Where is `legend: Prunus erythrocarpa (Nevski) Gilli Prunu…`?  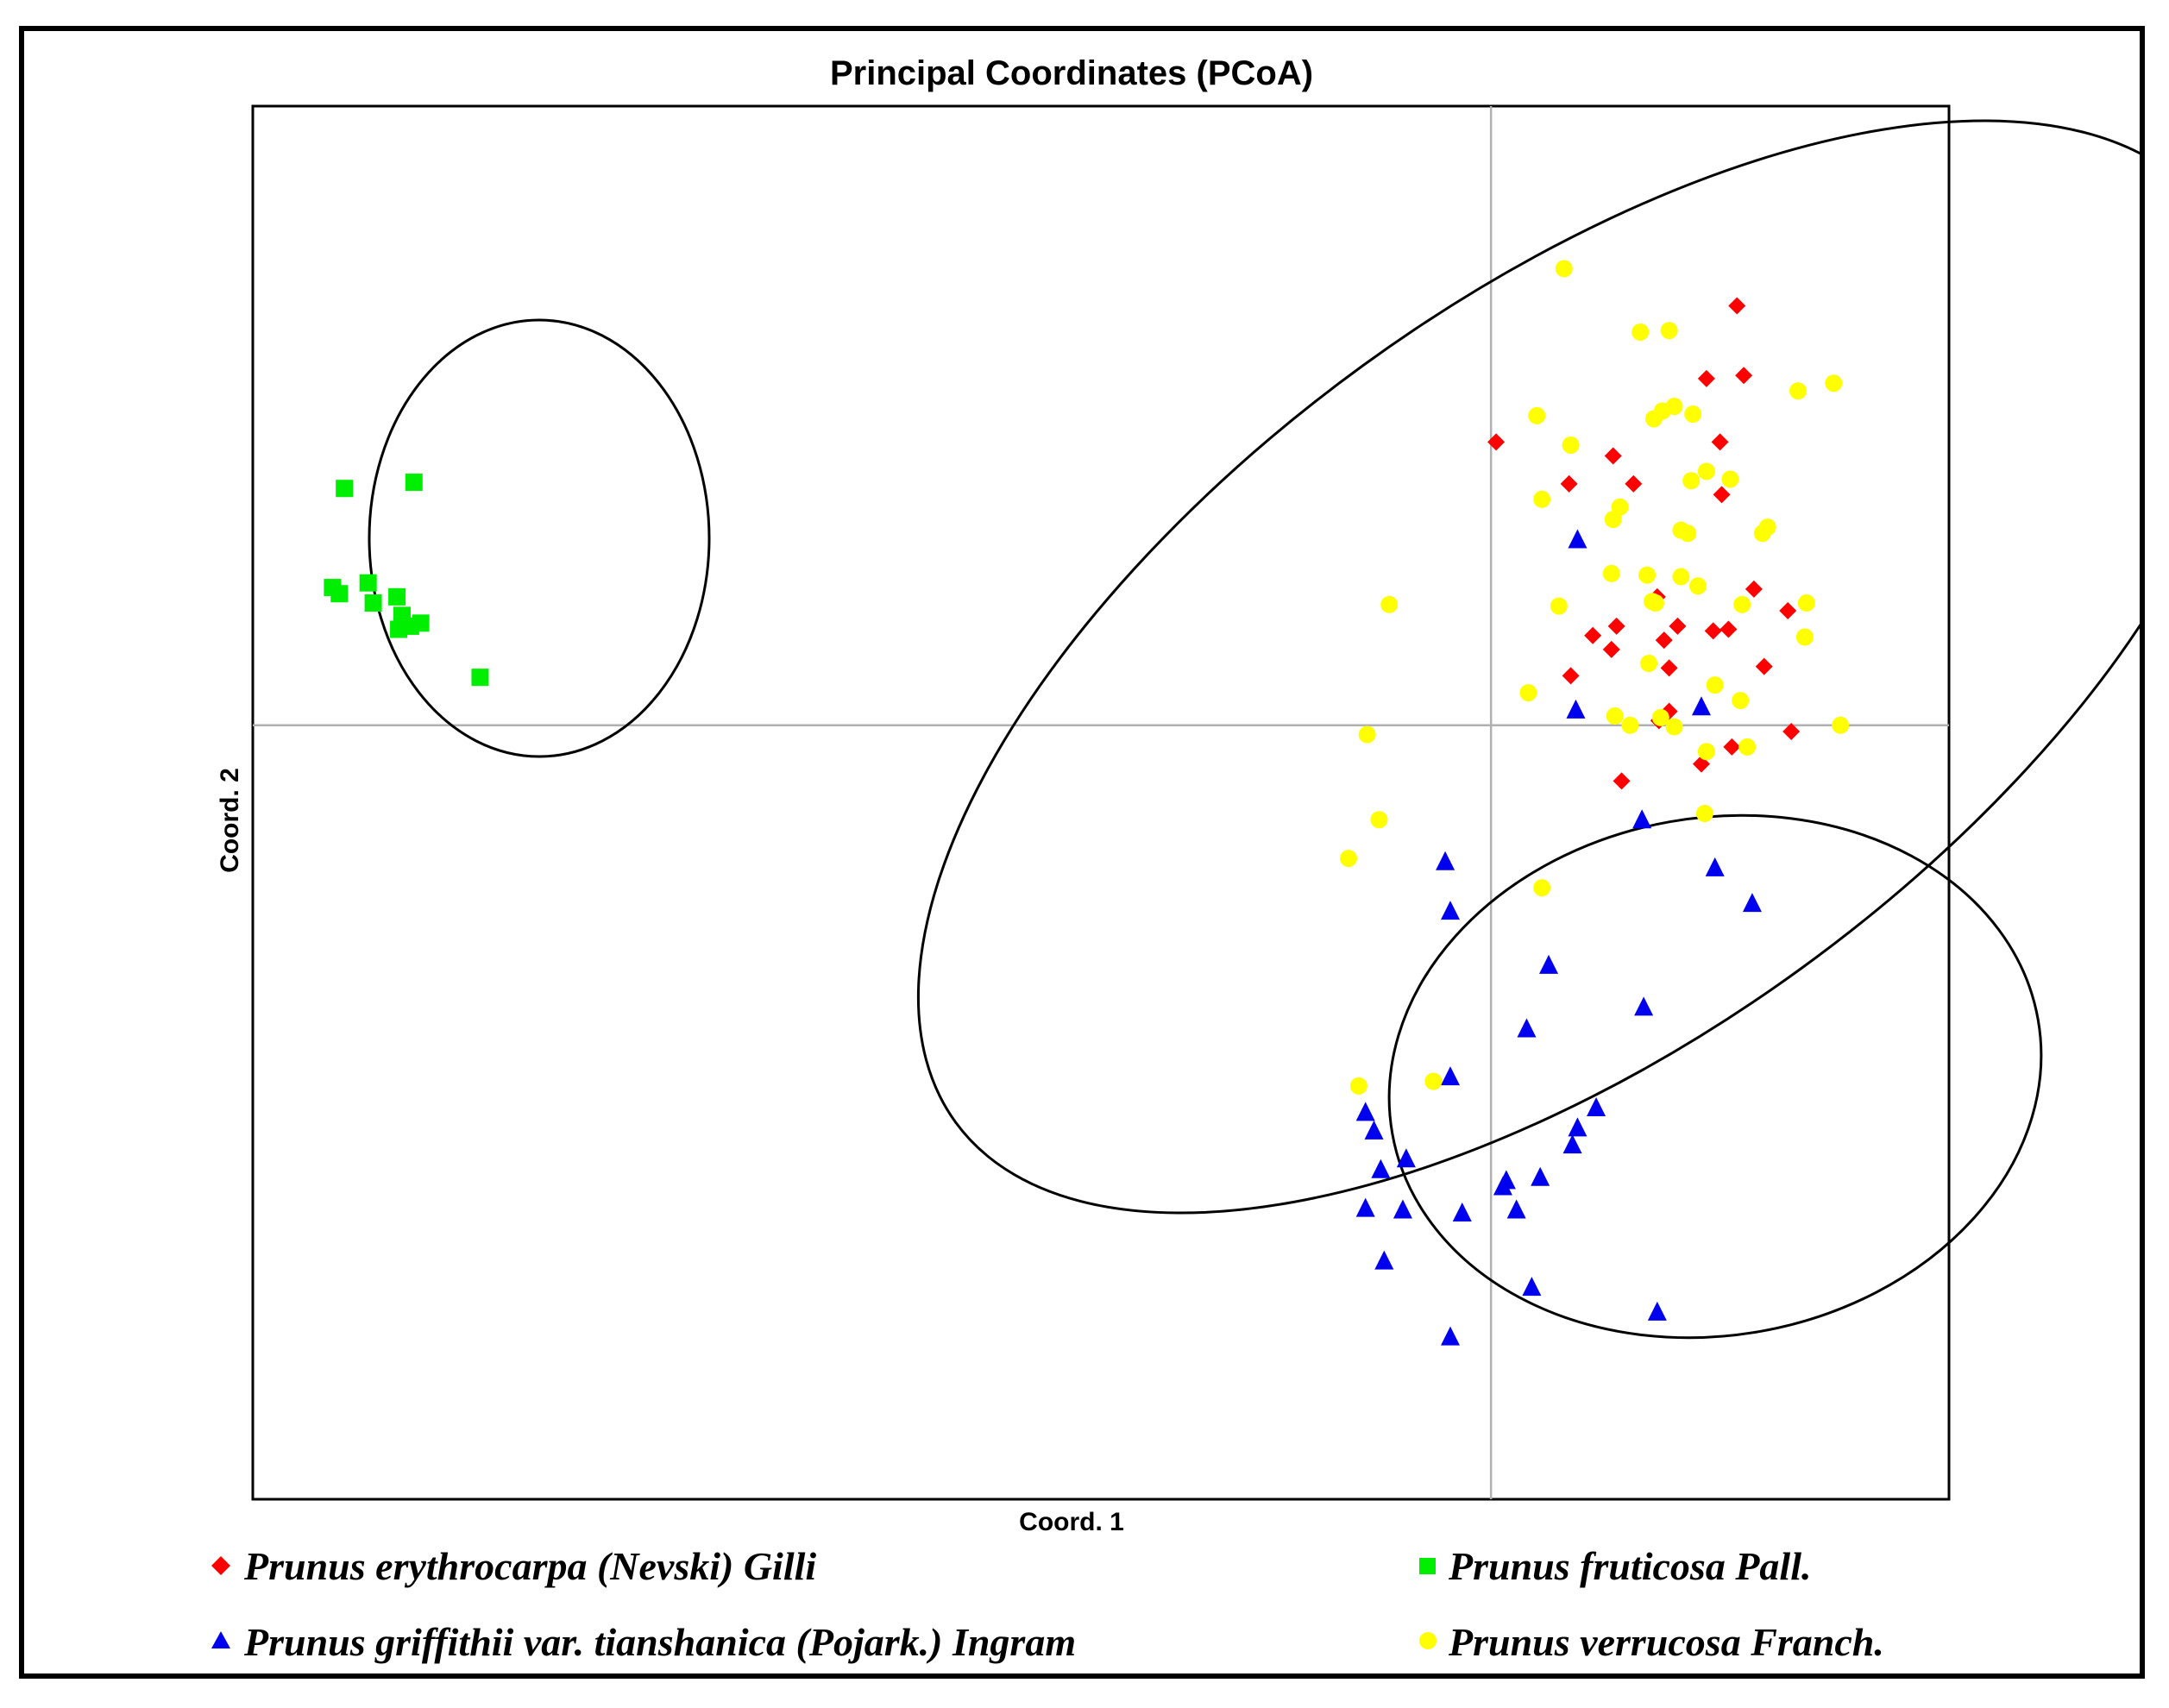
legend: Prunus erythrocarpa (Nevski) Gilli Prunu… is located at coordinates (1047, 1604).